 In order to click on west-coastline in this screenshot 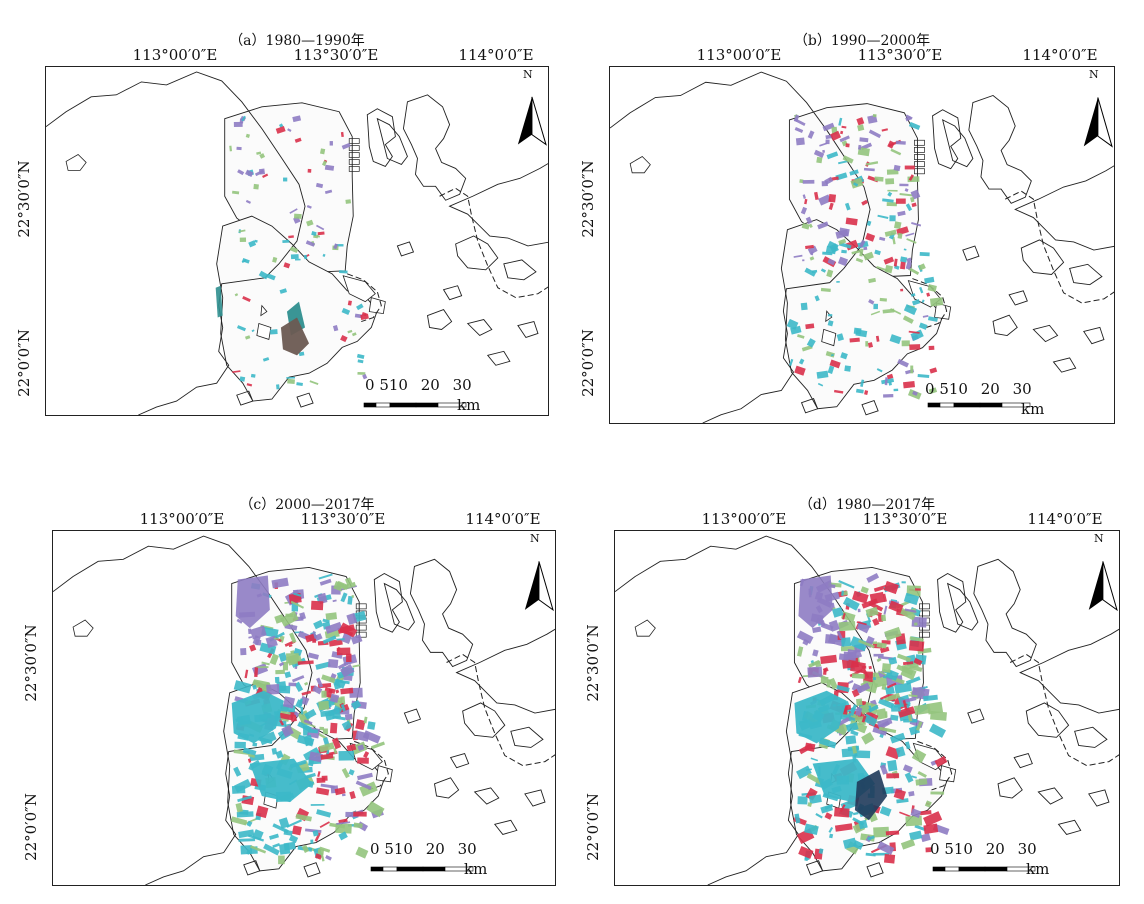, I will do `click(740, 247)`.